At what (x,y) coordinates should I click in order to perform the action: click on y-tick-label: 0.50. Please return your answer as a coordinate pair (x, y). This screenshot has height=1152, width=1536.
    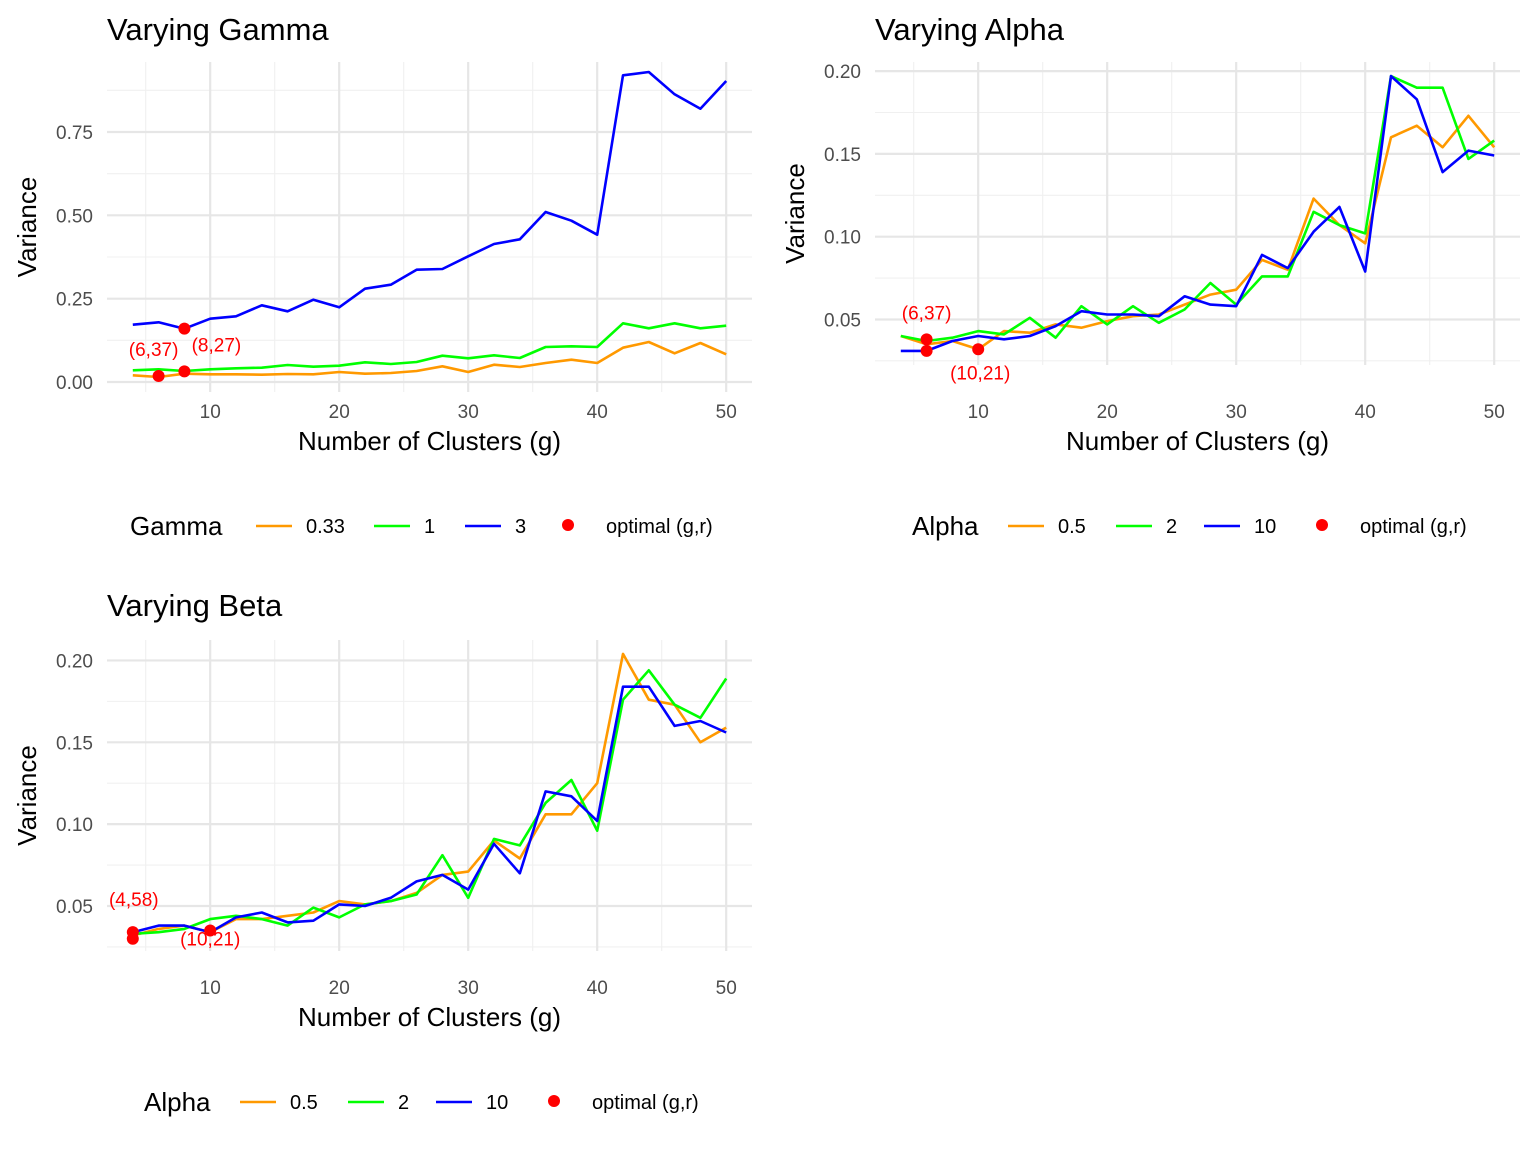
    Looking at the image, I should click on (74, 216).